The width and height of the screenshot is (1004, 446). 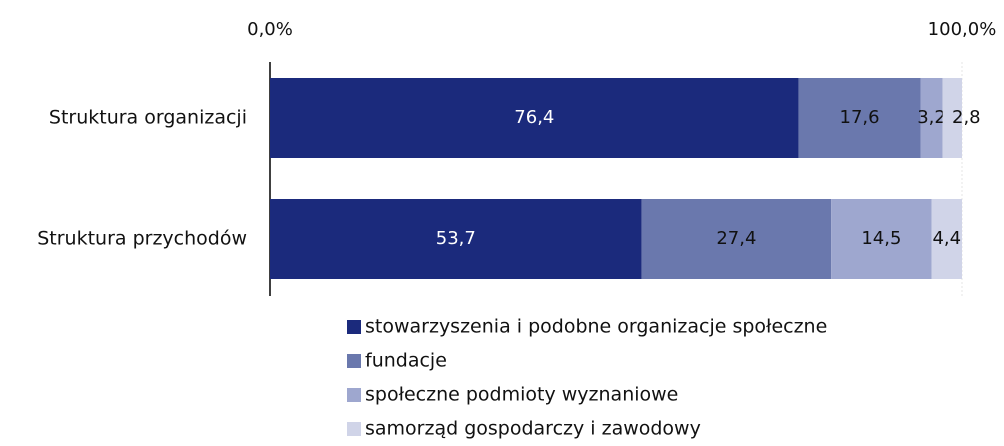 I want to click on x-tick-label: 100,0%, so click(x=962, y=29).